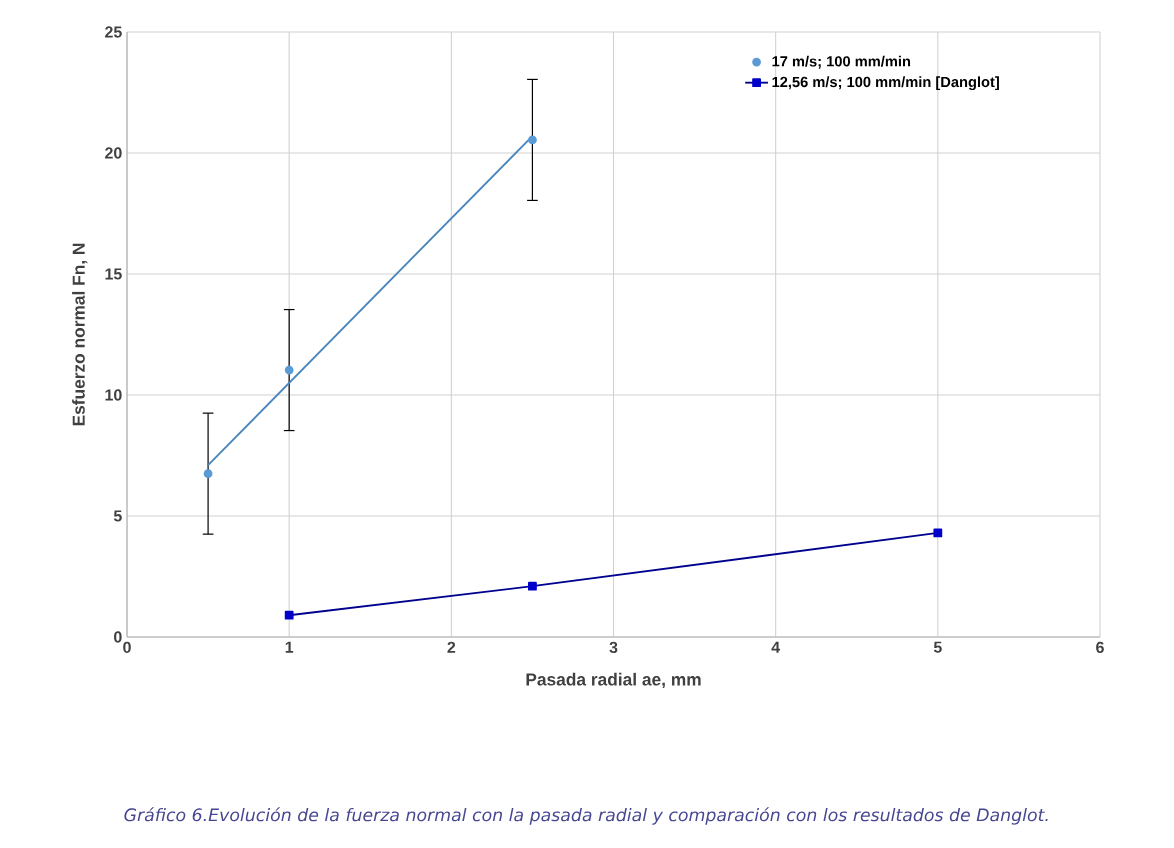 Image resolution: width=1174 pixels, height=848 pixels. I want to click on x-tick-label: 1, so click(289, 647).